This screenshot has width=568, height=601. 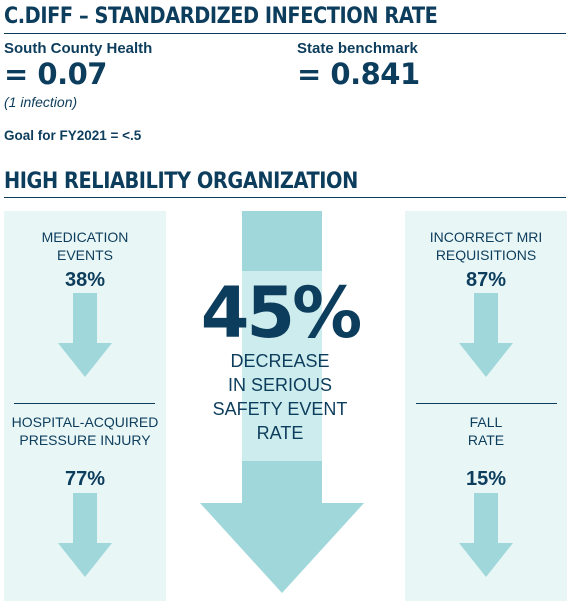 I want to click on hro-heading: HIGH RELIABILITY ORGANIZATION, so click(x=181, y=181).